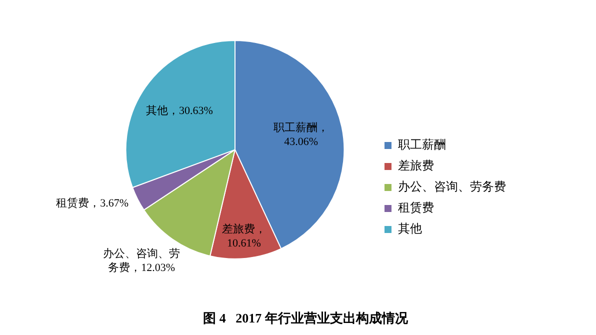 Image resolution: width=596 pixels, height=335 pixels. I want to click on legend-label: 租赁费, so click(416, 207).